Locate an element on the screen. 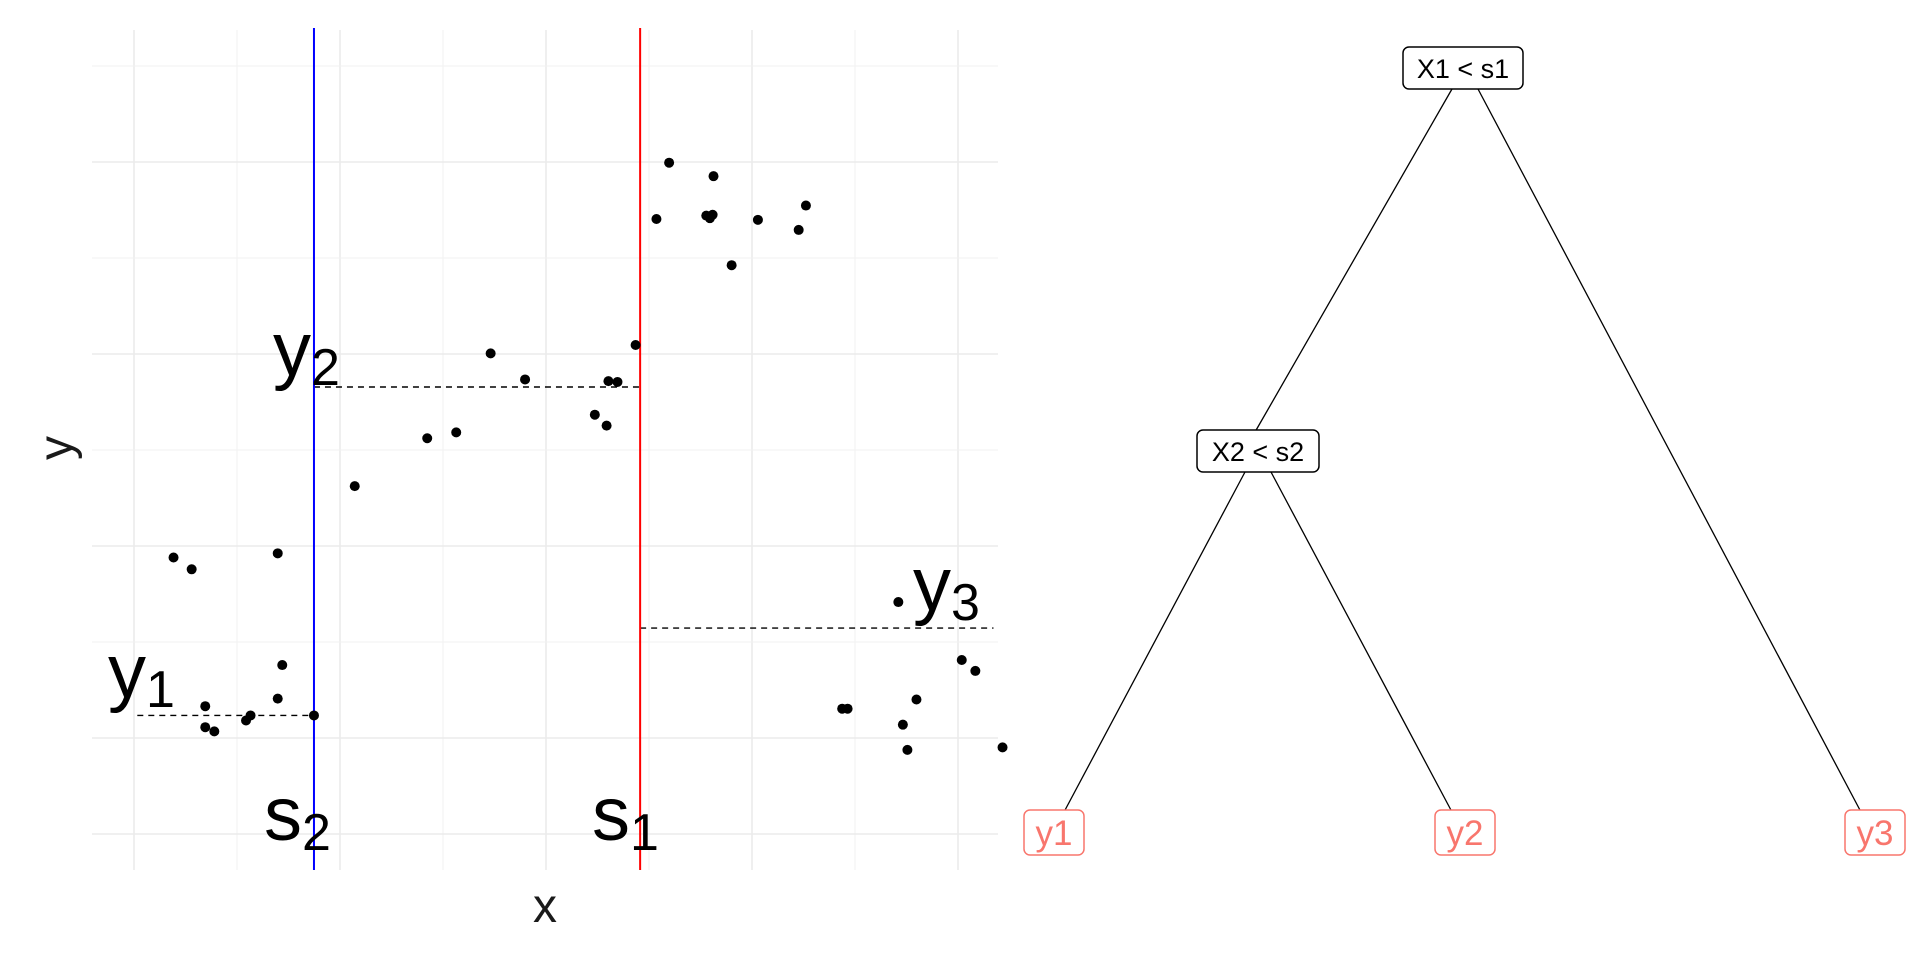 This screenshot has width=1920, height=960. x-axis-title: x is located at coordinates (545, 906).